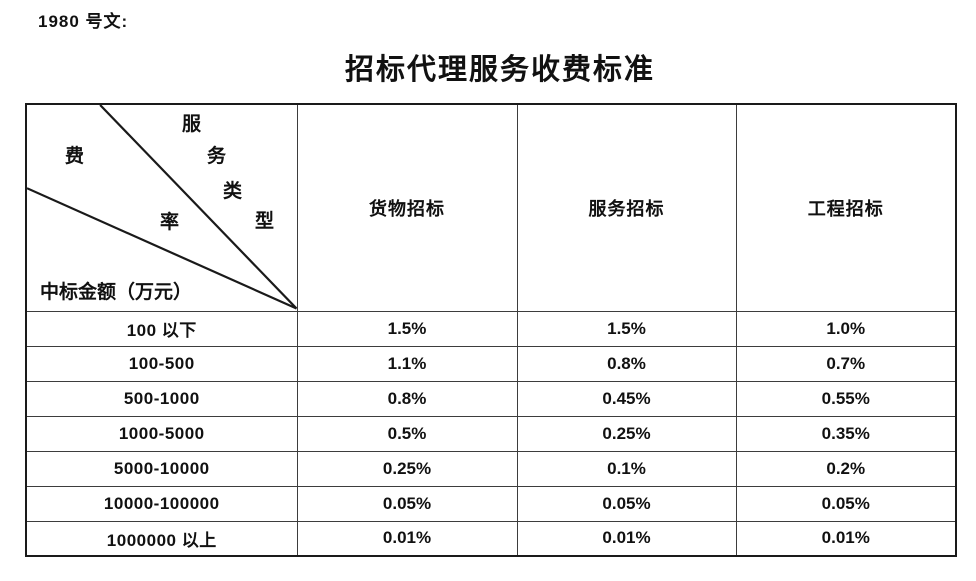 The height and width of the screenshot is (581, 976). I want to click on column-header-services: 服务招标, so click(626, 207).